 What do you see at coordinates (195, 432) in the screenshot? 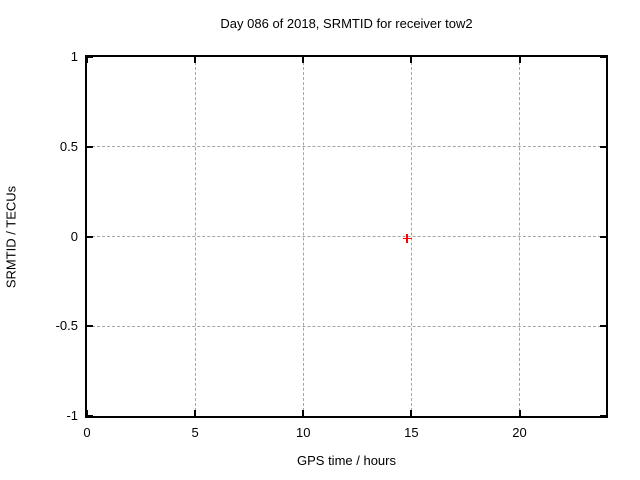
I see `x-tick-label: 5` at bounding box center [195, 432].